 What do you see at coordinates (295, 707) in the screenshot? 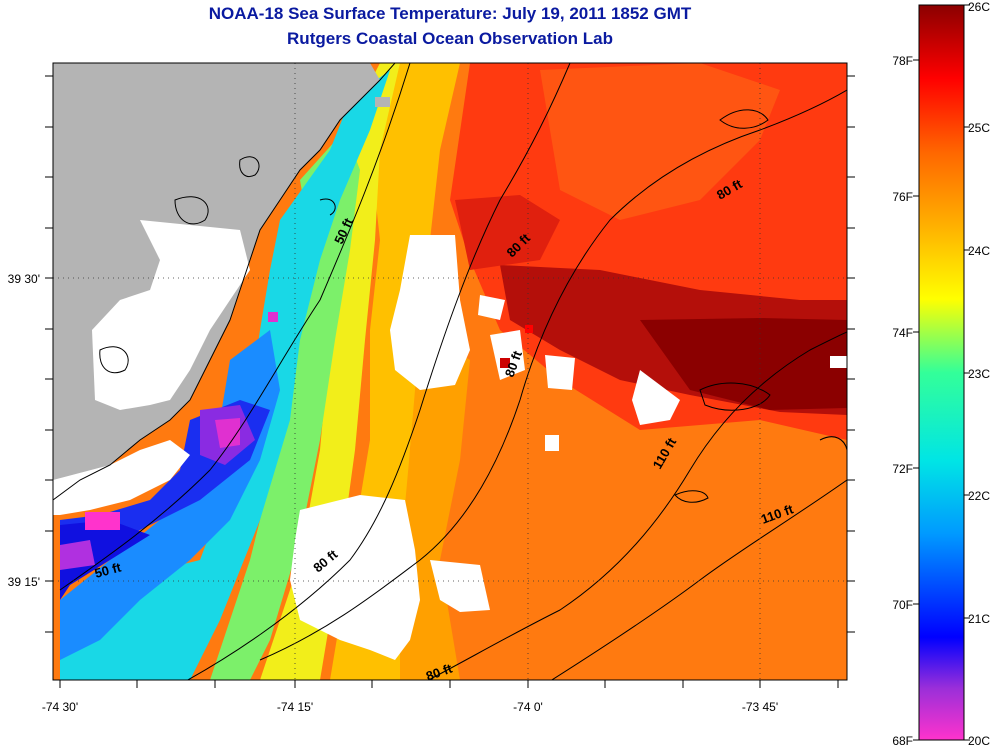
I see `lon-tick-label: -74 15'` at bounding box center [295, 707].